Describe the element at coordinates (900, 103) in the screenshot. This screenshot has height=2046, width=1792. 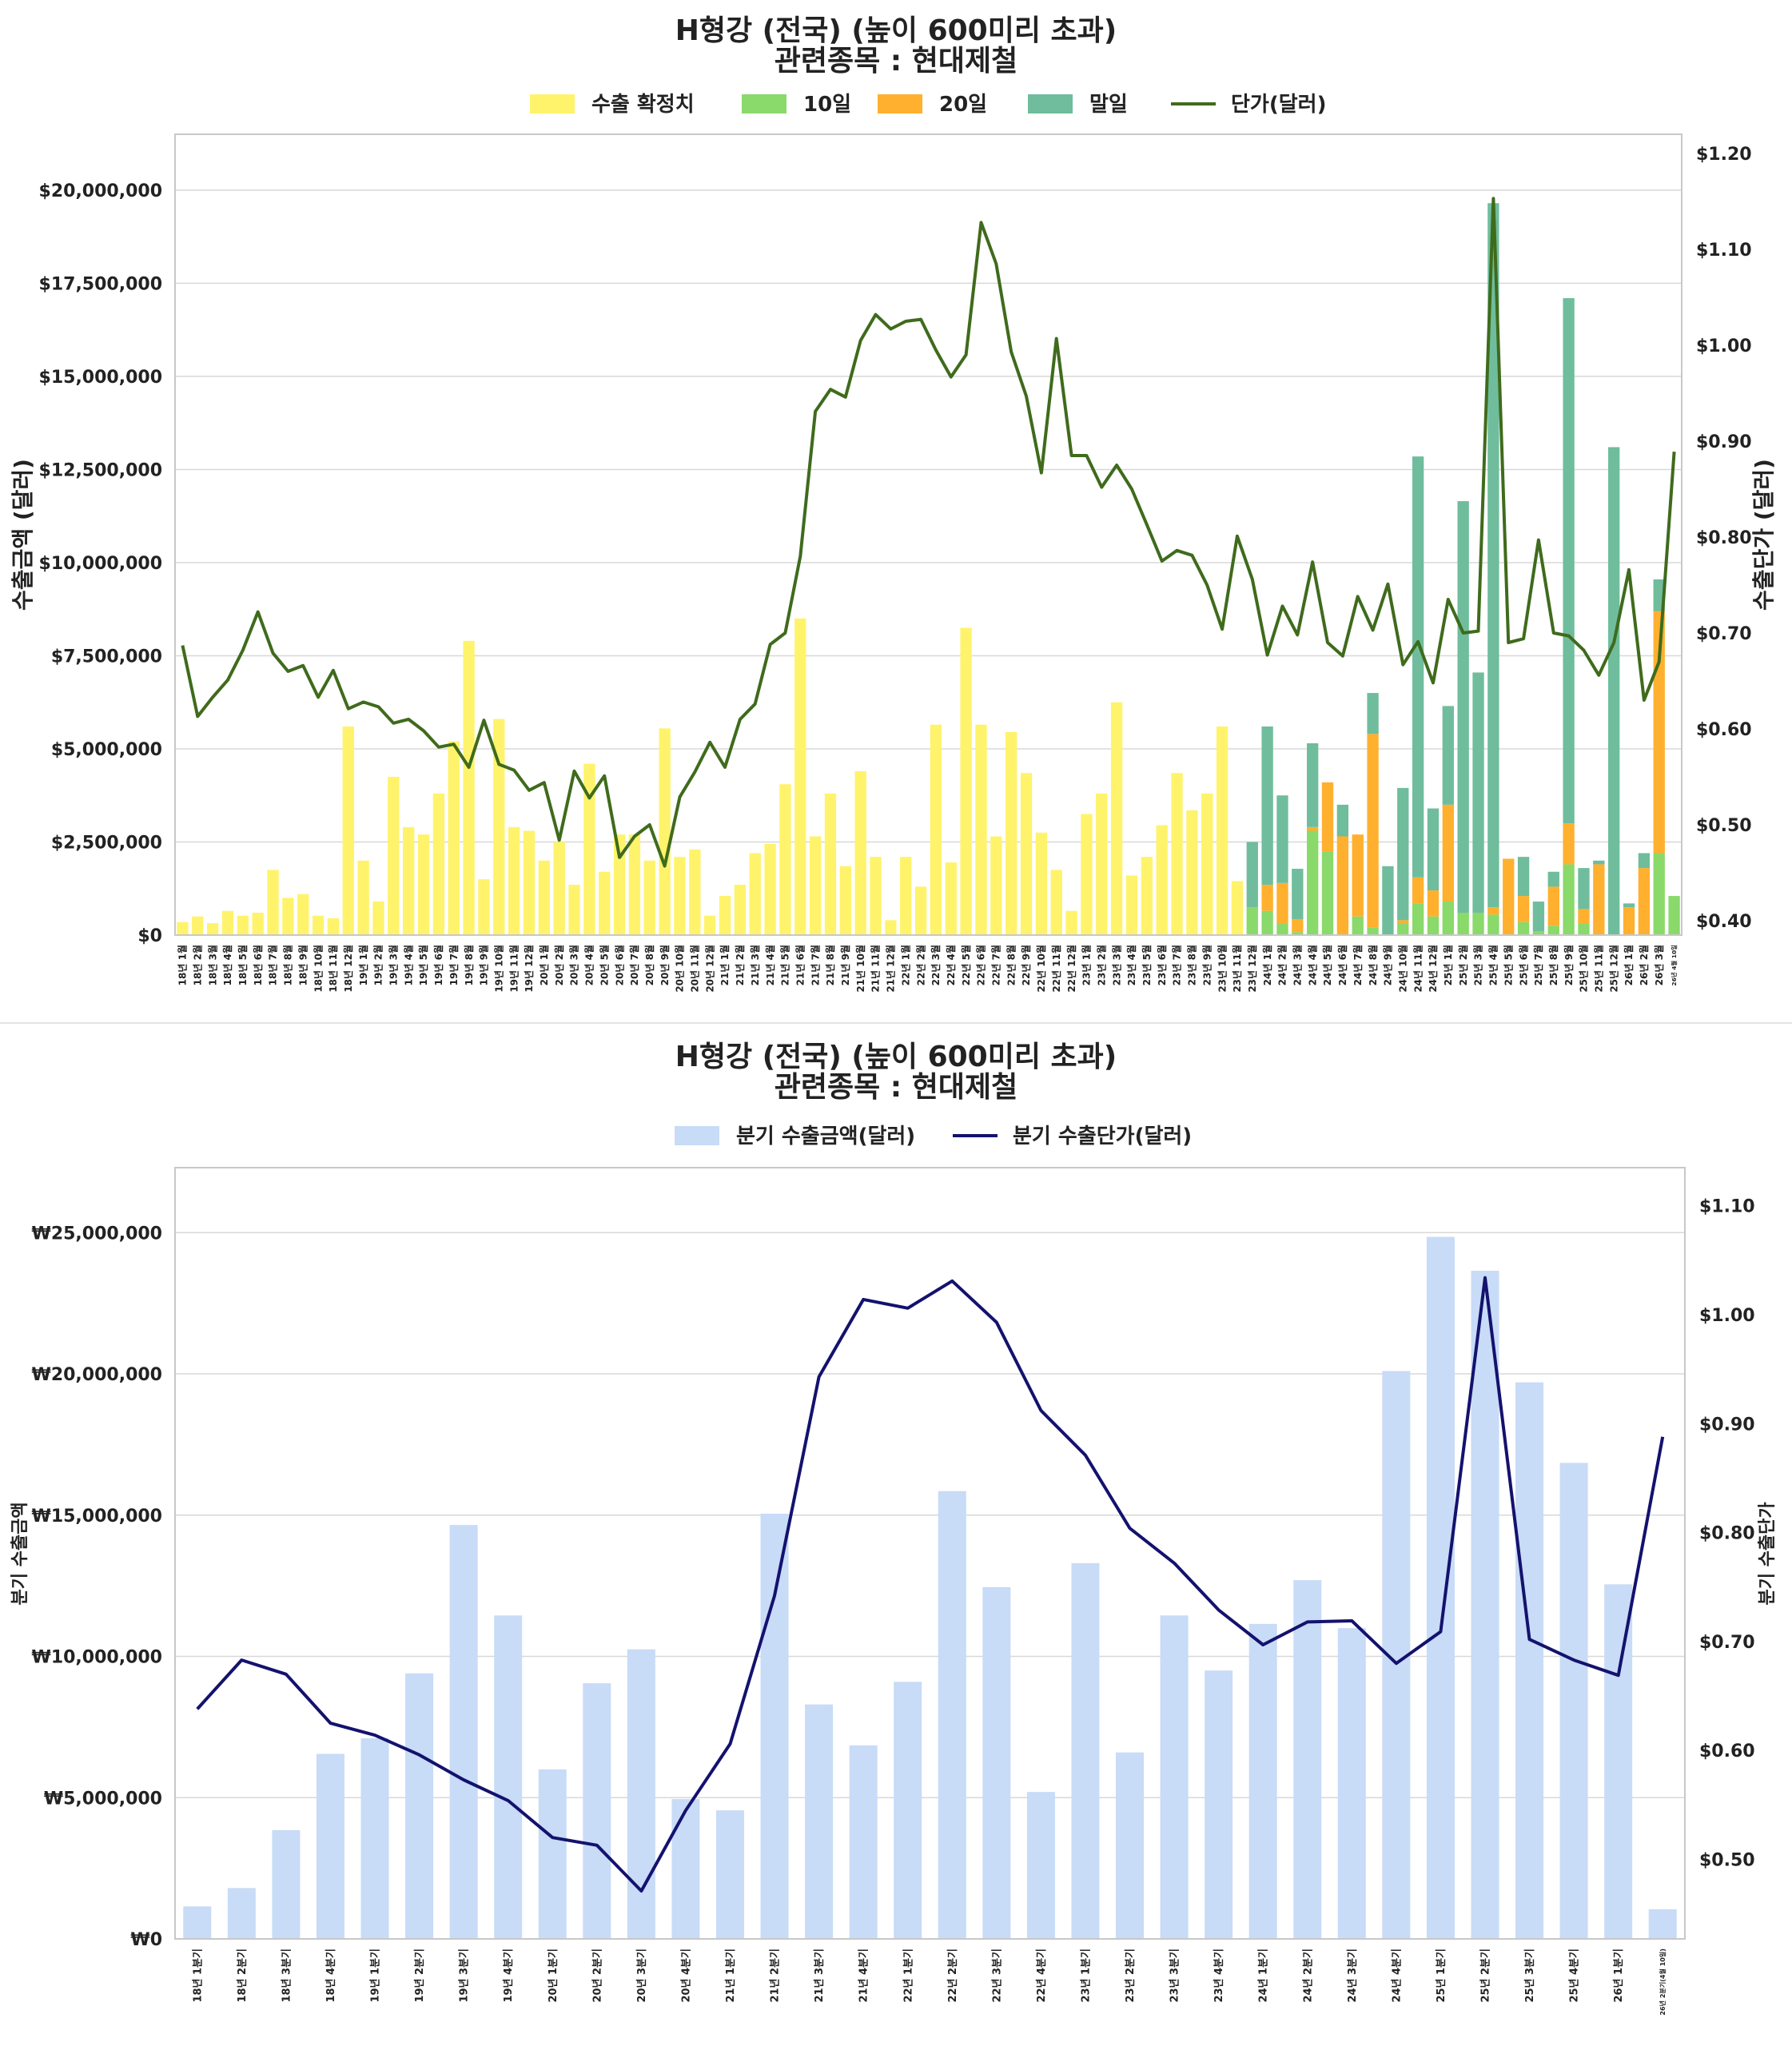
I see `legend-swatch-20day` at that location.